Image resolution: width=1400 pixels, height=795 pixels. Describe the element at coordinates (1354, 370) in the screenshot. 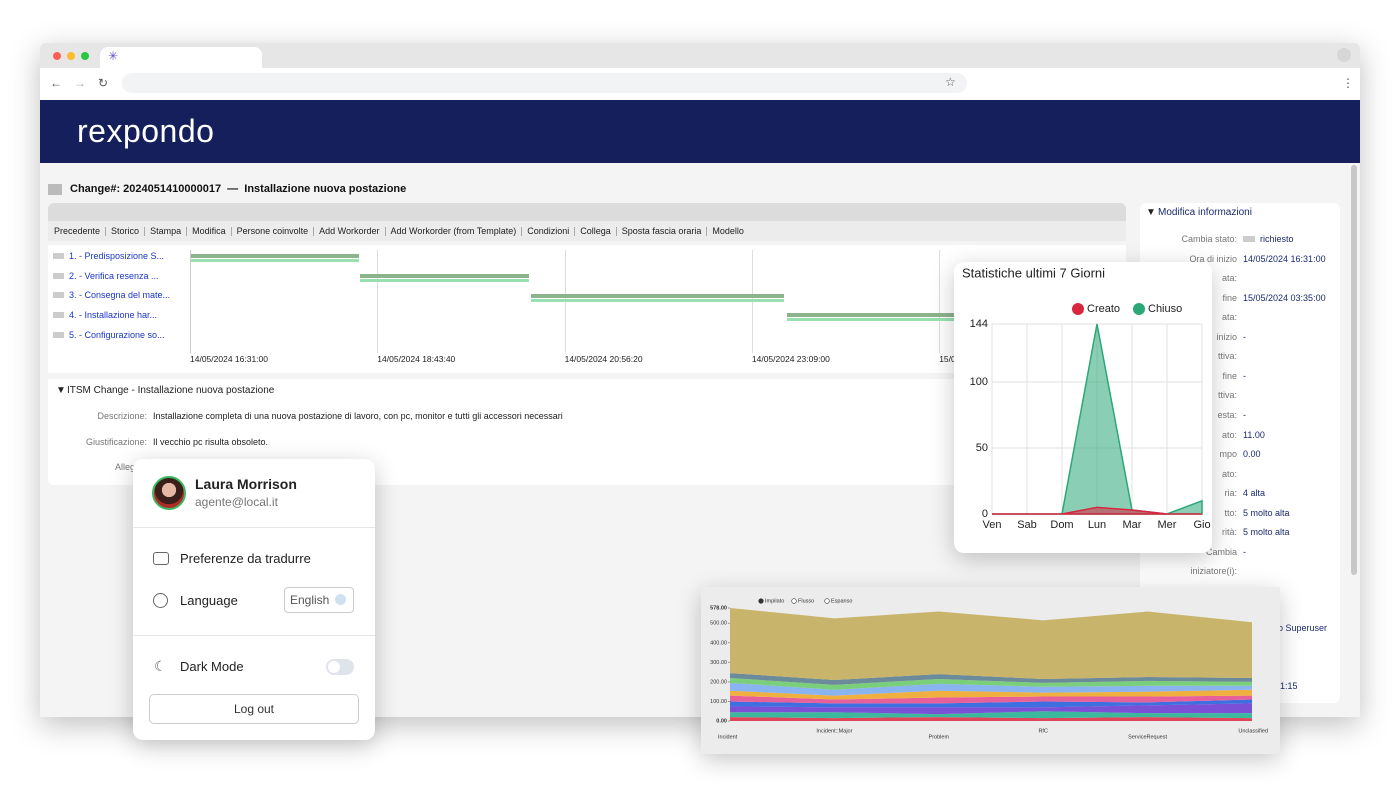

I see `scrollbar` at that location.